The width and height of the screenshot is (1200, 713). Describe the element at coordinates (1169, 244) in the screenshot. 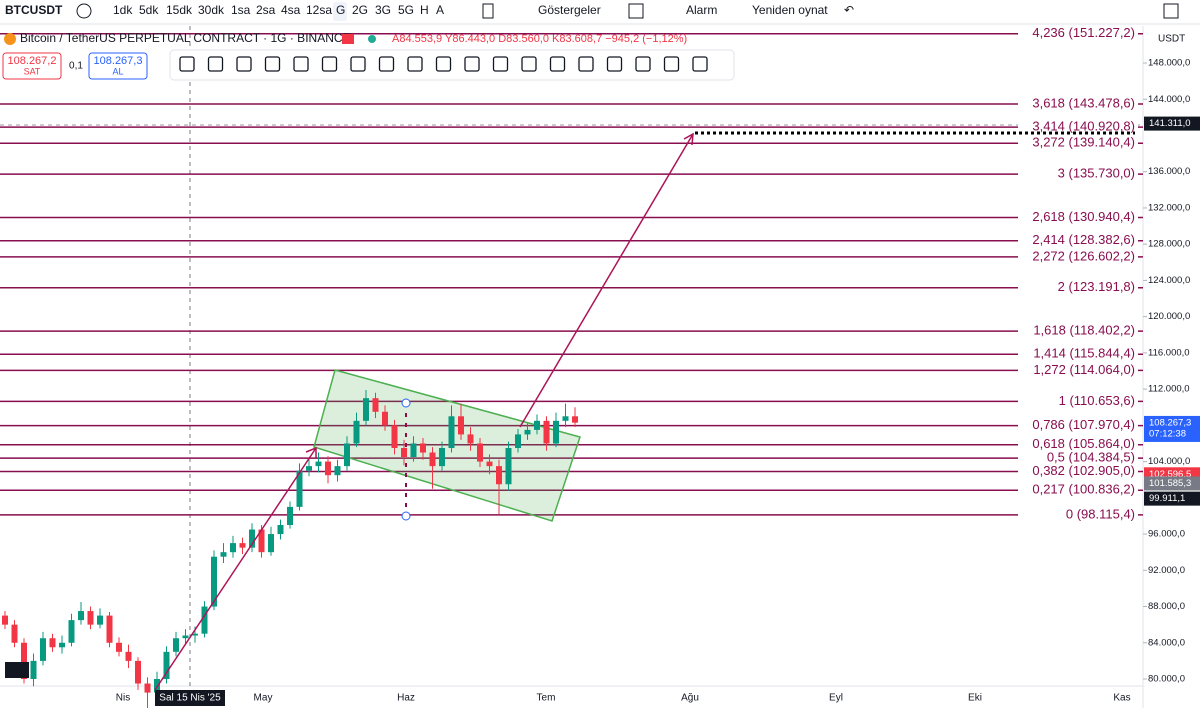

I see `price-tick-label: 128.000,0` at that location.